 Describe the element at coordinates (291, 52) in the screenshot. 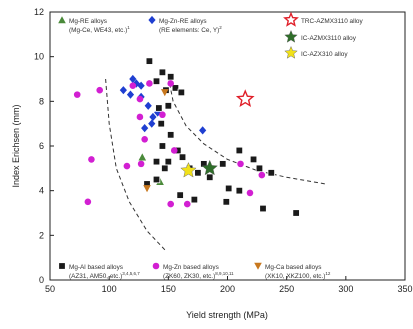

I see `legend-marker-ic_azx` at that location.